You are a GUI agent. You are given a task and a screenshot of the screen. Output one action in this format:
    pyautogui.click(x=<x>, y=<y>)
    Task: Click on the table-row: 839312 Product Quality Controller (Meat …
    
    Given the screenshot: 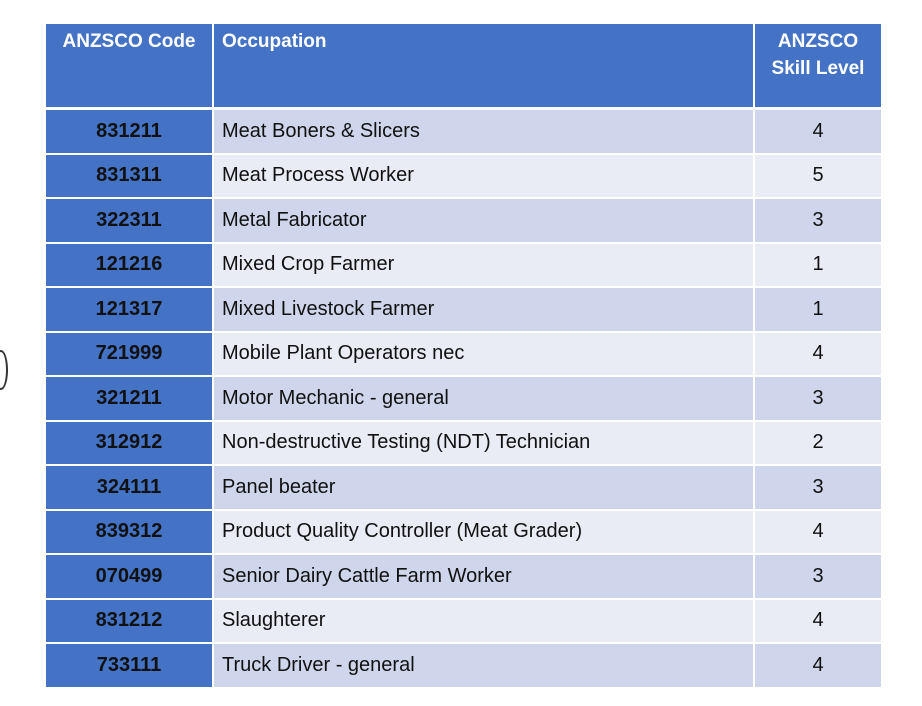 What is the action you would take?
    pyautogui.click(x=463, y=532)
    